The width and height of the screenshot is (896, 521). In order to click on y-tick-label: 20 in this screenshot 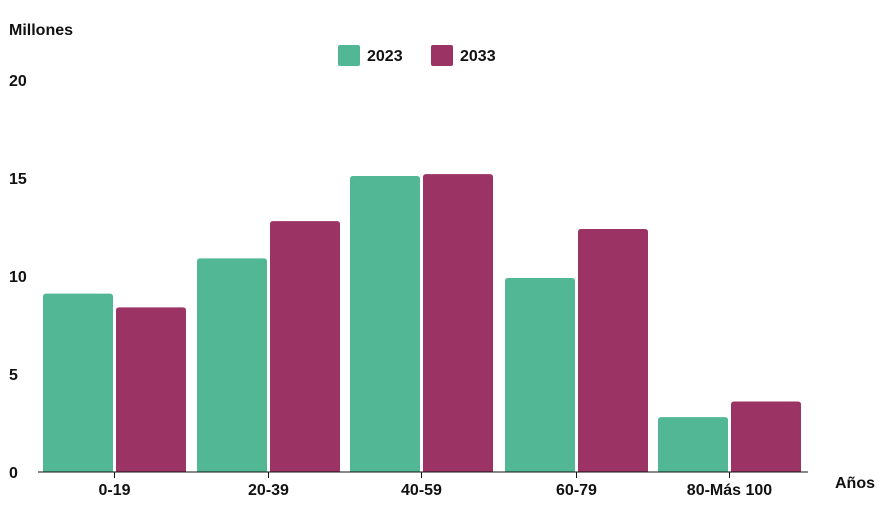, I will do `click(18, 81)`.